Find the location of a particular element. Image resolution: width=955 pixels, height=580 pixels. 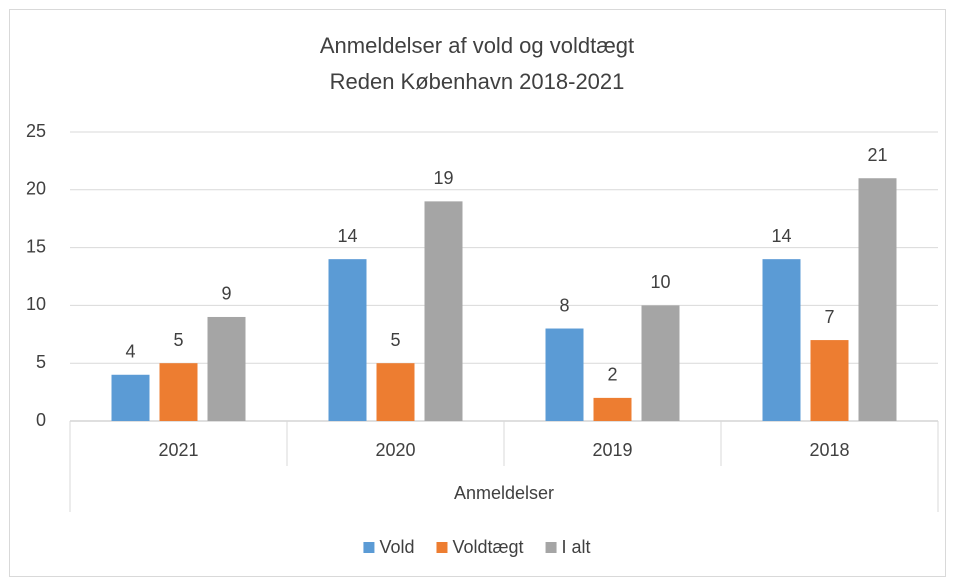

chart-title: Anmeldelser af vold og voldtægt is located at coordinates (477, 45).